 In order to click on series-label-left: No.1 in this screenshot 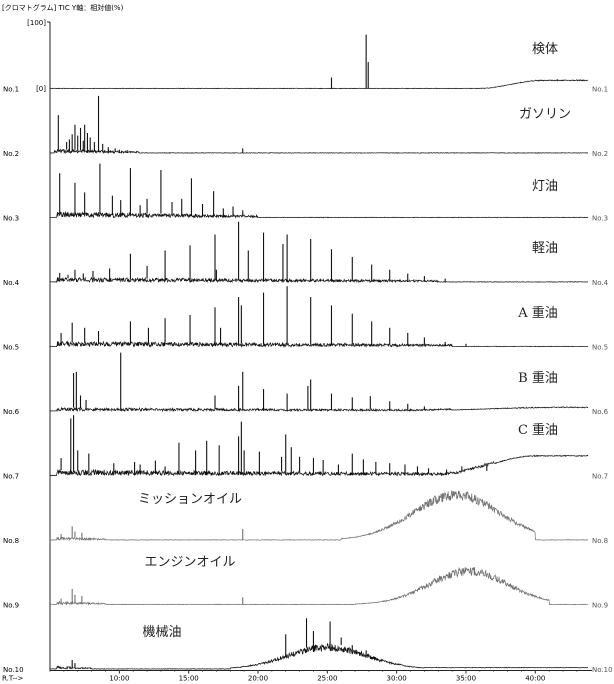, I will do `click(11, 90)`.